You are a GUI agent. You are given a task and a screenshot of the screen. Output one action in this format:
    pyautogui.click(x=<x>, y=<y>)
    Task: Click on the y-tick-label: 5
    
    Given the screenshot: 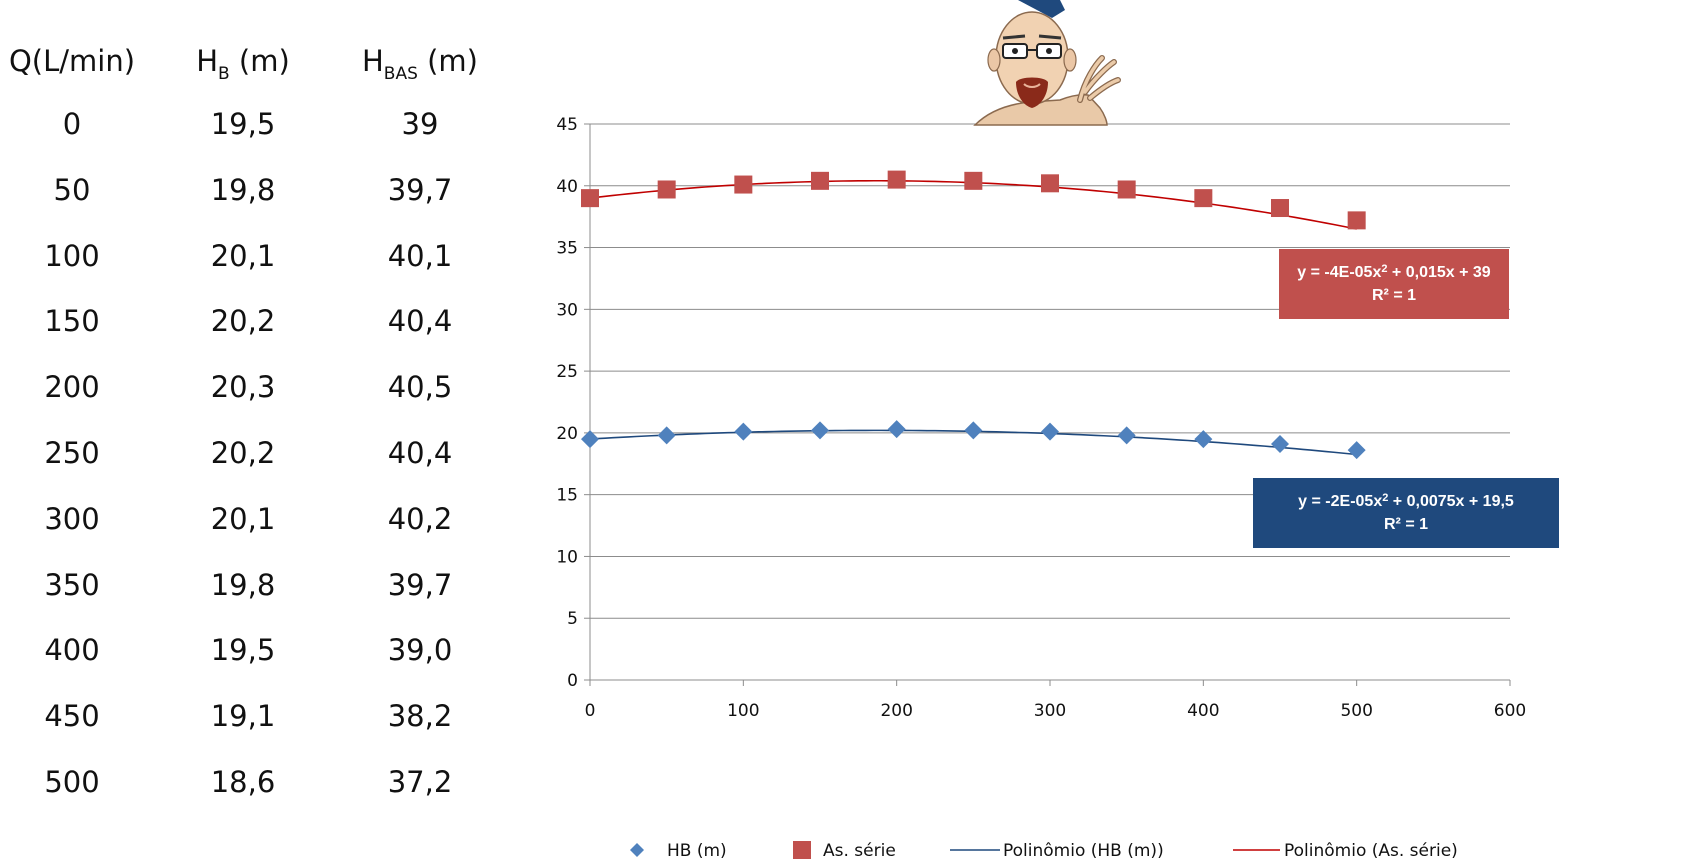 What is the action you would take?
    pyautogui.click(x=572, y=619)
    